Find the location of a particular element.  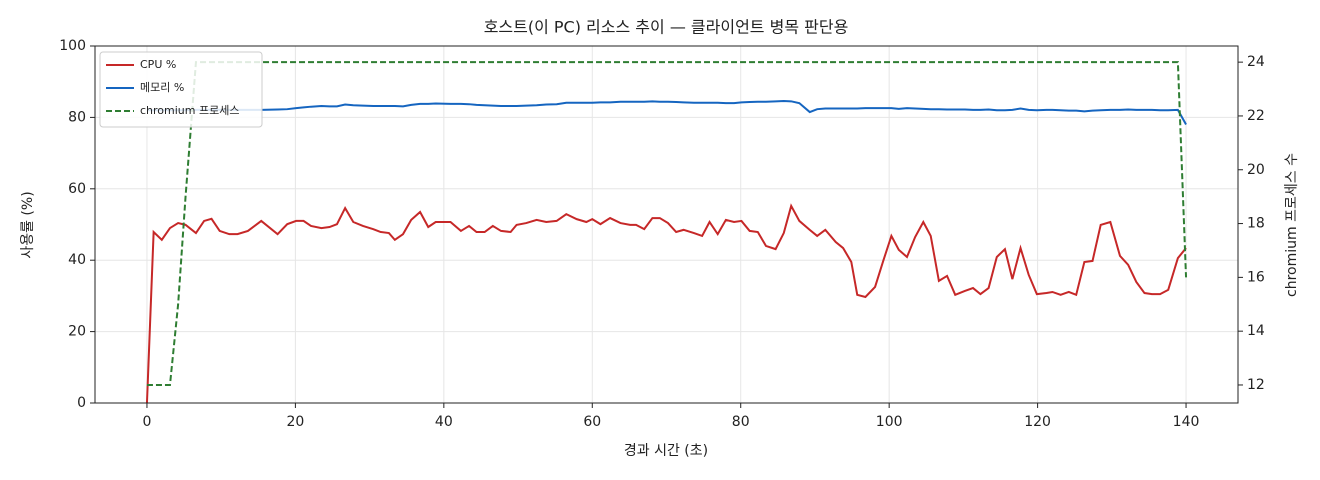

y2-tick-label: 14 is located at coordinates (1256, 331).